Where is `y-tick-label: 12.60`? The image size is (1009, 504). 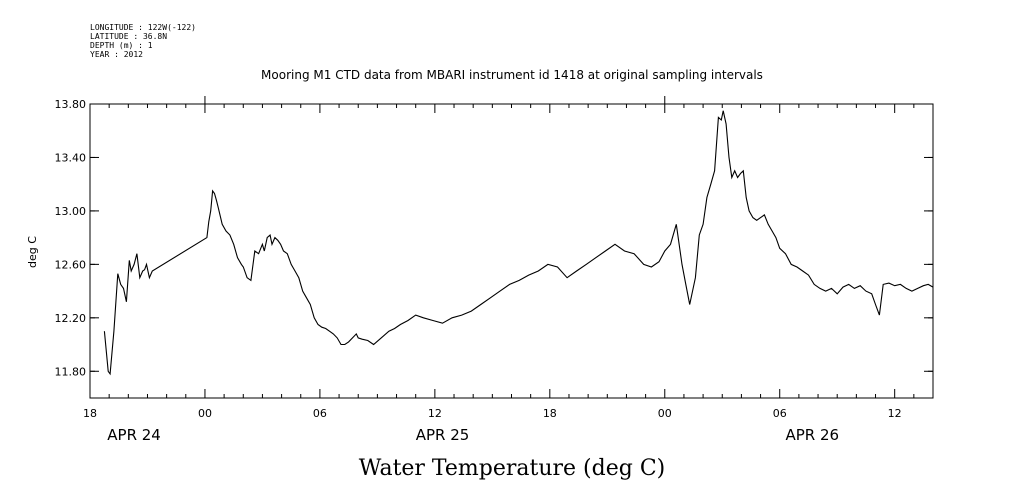 y-tick-label: 12.60 is located at coordinates (71, 264).